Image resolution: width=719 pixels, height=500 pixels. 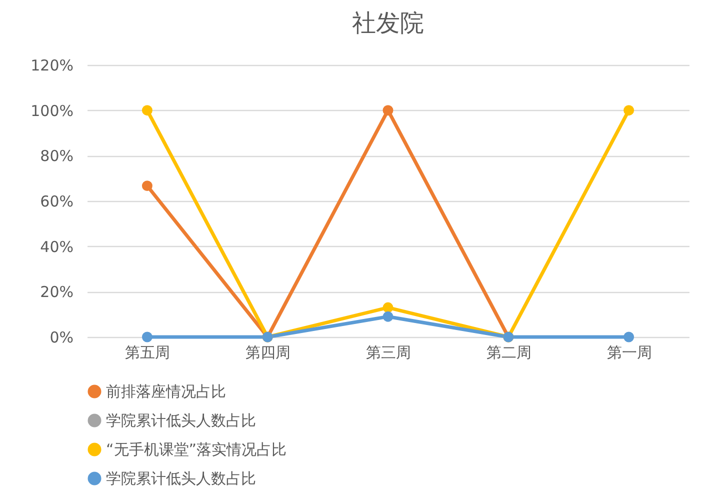 What do you see at coordinates (268, 353) in the screenshot?
I see `x-tick-label: 第四周` at bounding box center [268, 353].